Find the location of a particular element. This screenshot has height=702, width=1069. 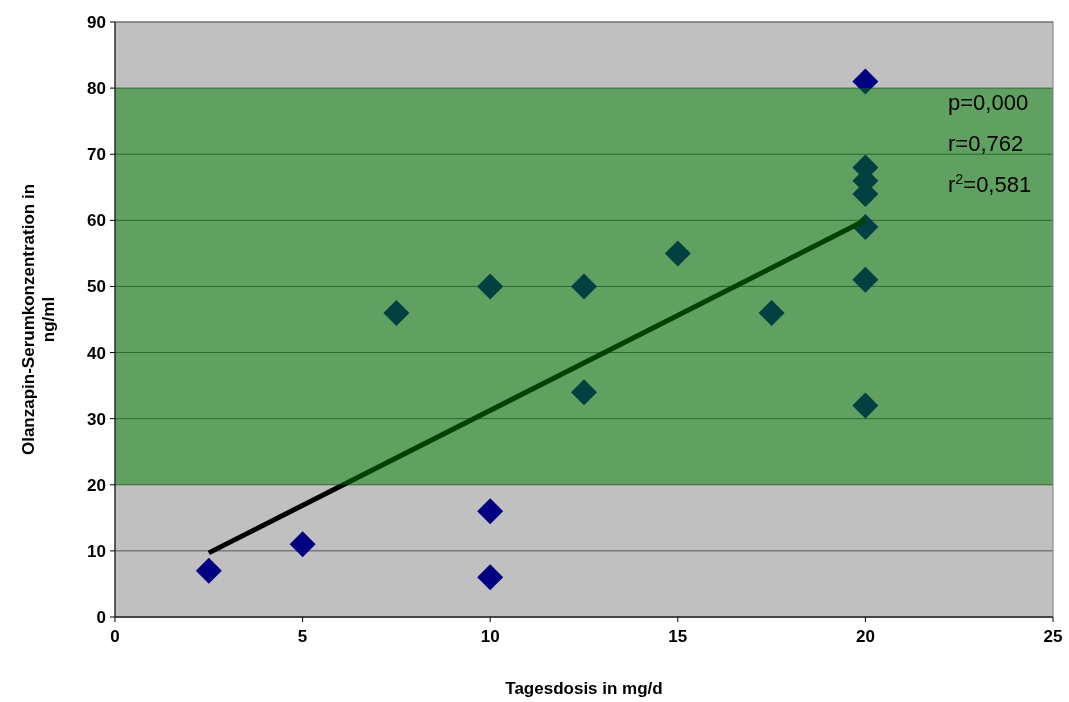

x-tick-label: 25 is located at coordinates (1053, 636).